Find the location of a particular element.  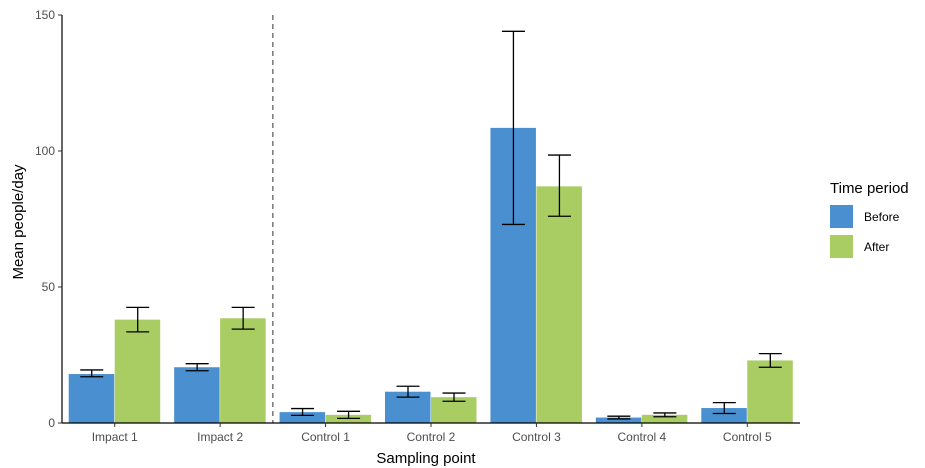

y-tick-label: 150 is located at coordinates (45, 15).